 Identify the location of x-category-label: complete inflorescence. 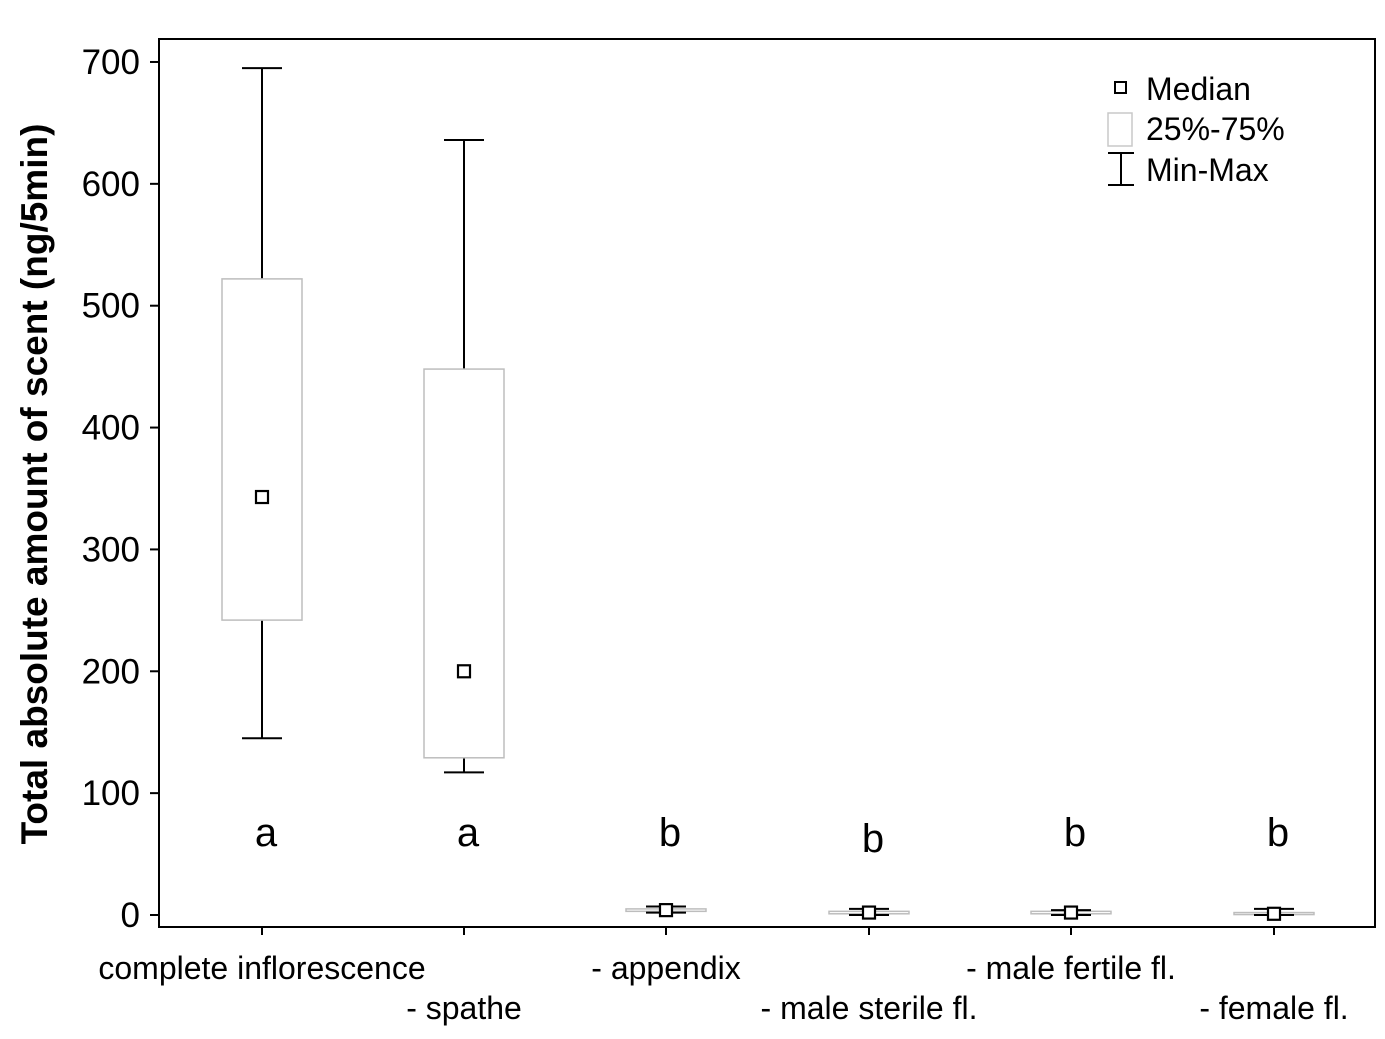
(261, 968).